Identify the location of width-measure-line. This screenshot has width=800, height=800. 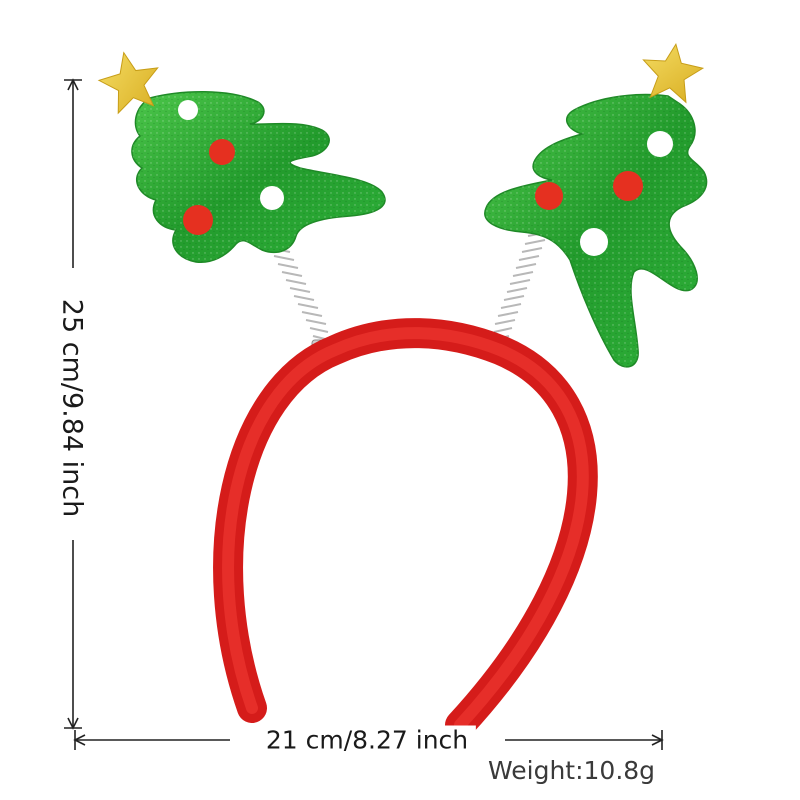
(368, 740).